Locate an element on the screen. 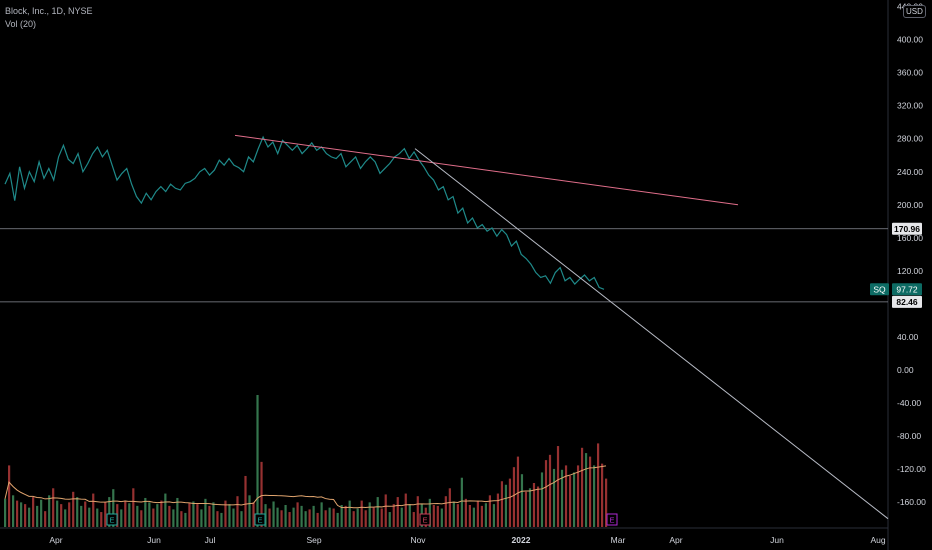 The height and width of the screenshot is (550, 932). symbol-title: Block, Inc., 1D, NYSE is located at coordinates (49, 11).